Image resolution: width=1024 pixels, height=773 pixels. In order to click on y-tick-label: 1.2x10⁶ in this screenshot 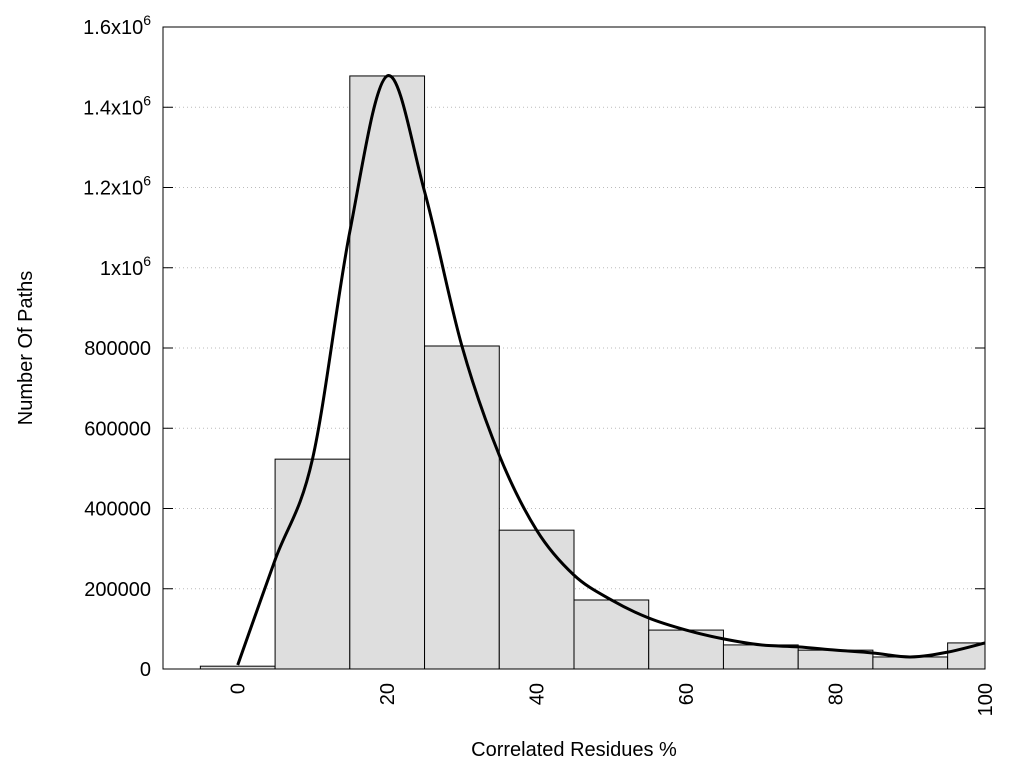, I will do `click(117, 186)`.